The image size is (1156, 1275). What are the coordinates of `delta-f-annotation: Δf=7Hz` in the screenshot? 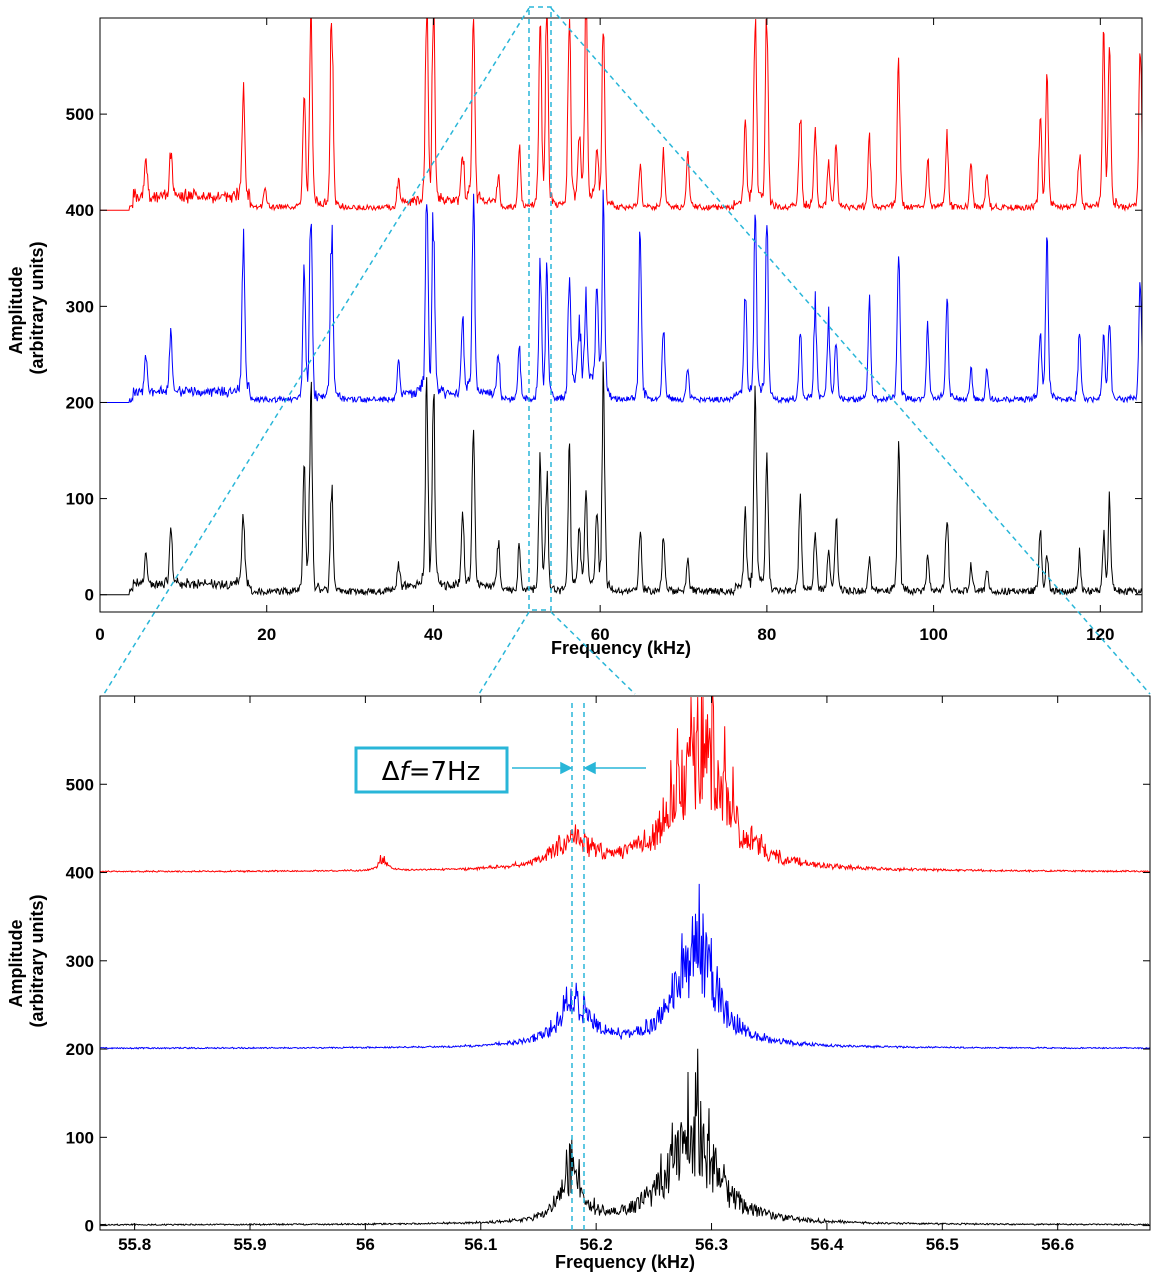 It's located at (500, 770).